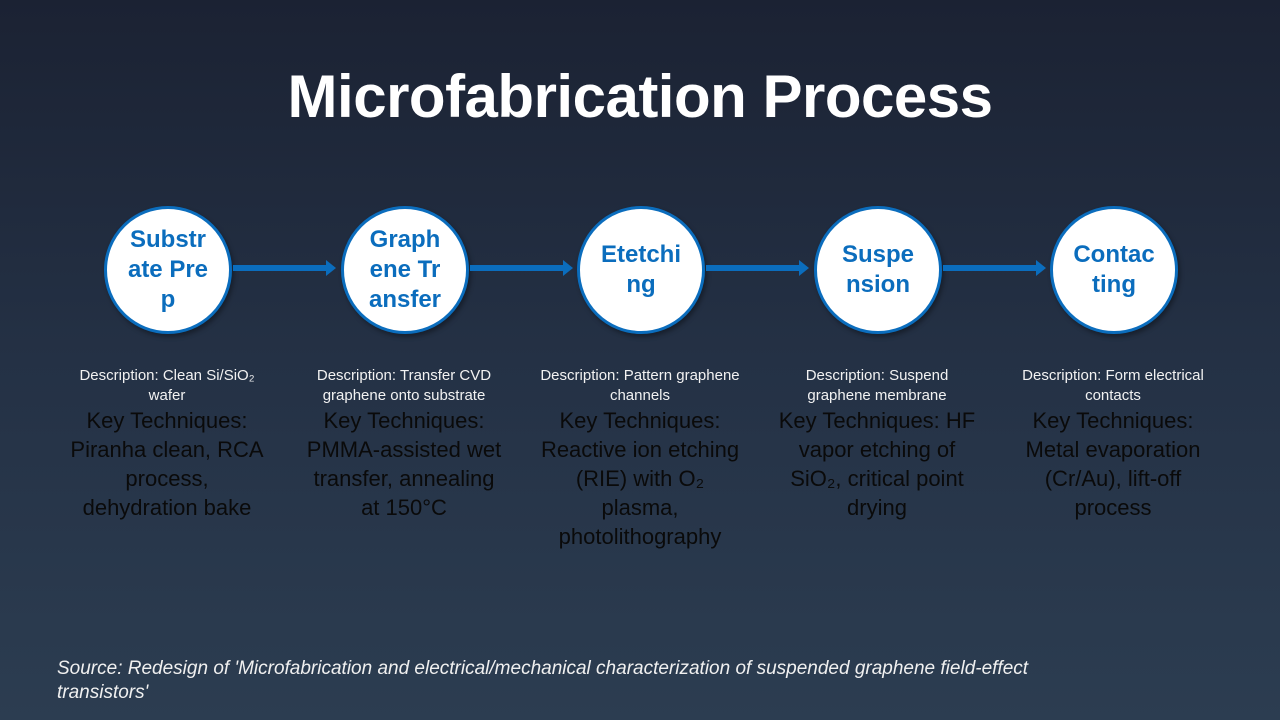 This screenshot has width=1280, height=720. I want to click on step-circle: Contacting, so click(1114, 270).